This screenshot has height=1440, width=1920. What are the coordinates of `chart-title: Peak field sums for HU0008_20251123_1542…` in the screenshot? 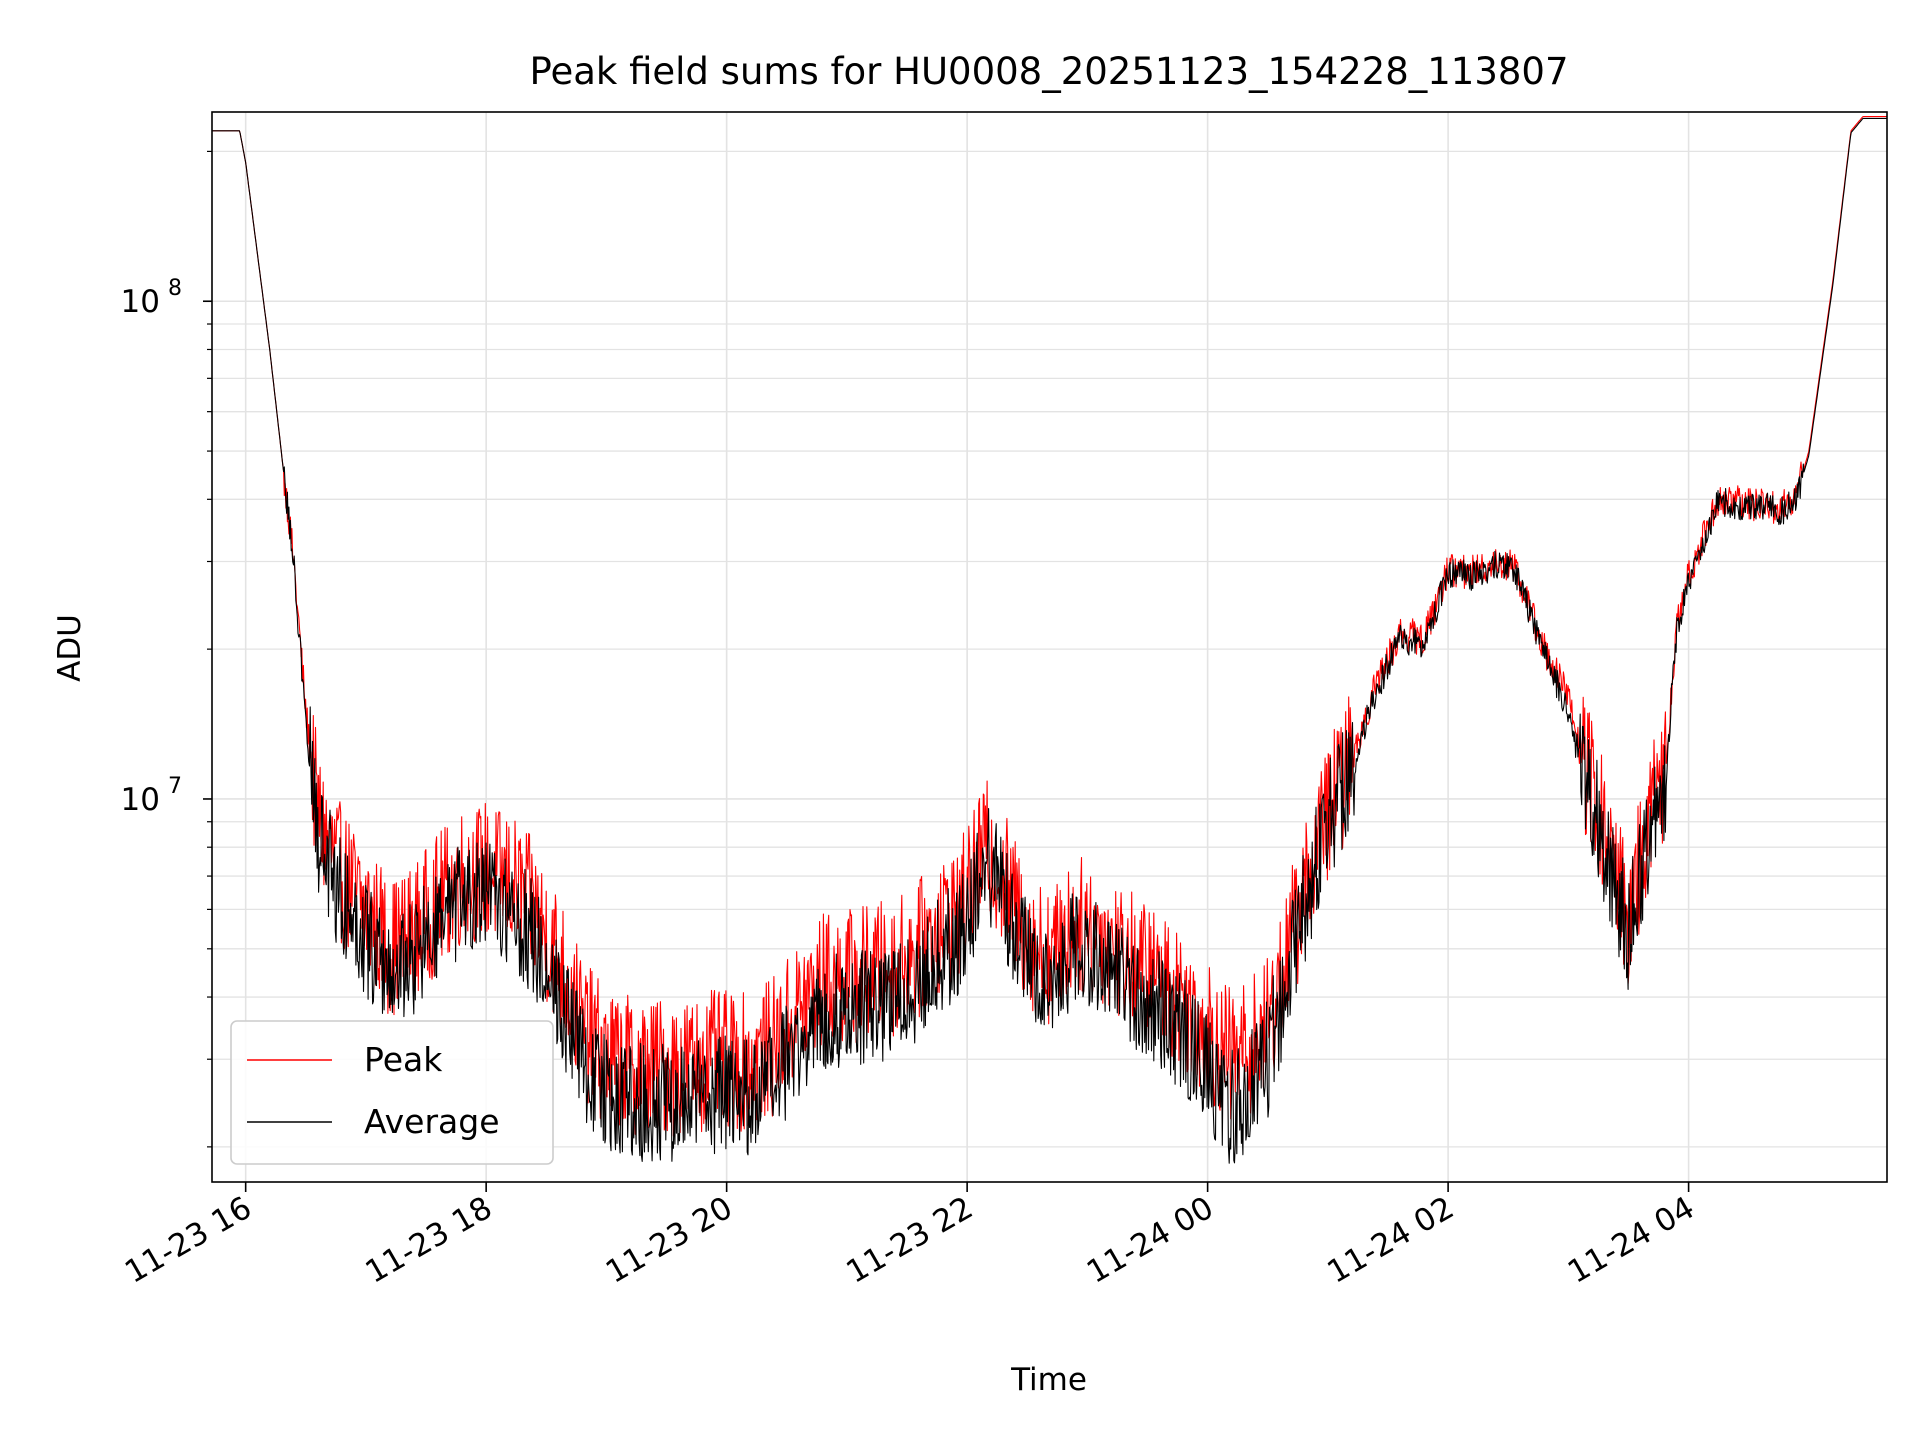 It's located at (1048, 71).